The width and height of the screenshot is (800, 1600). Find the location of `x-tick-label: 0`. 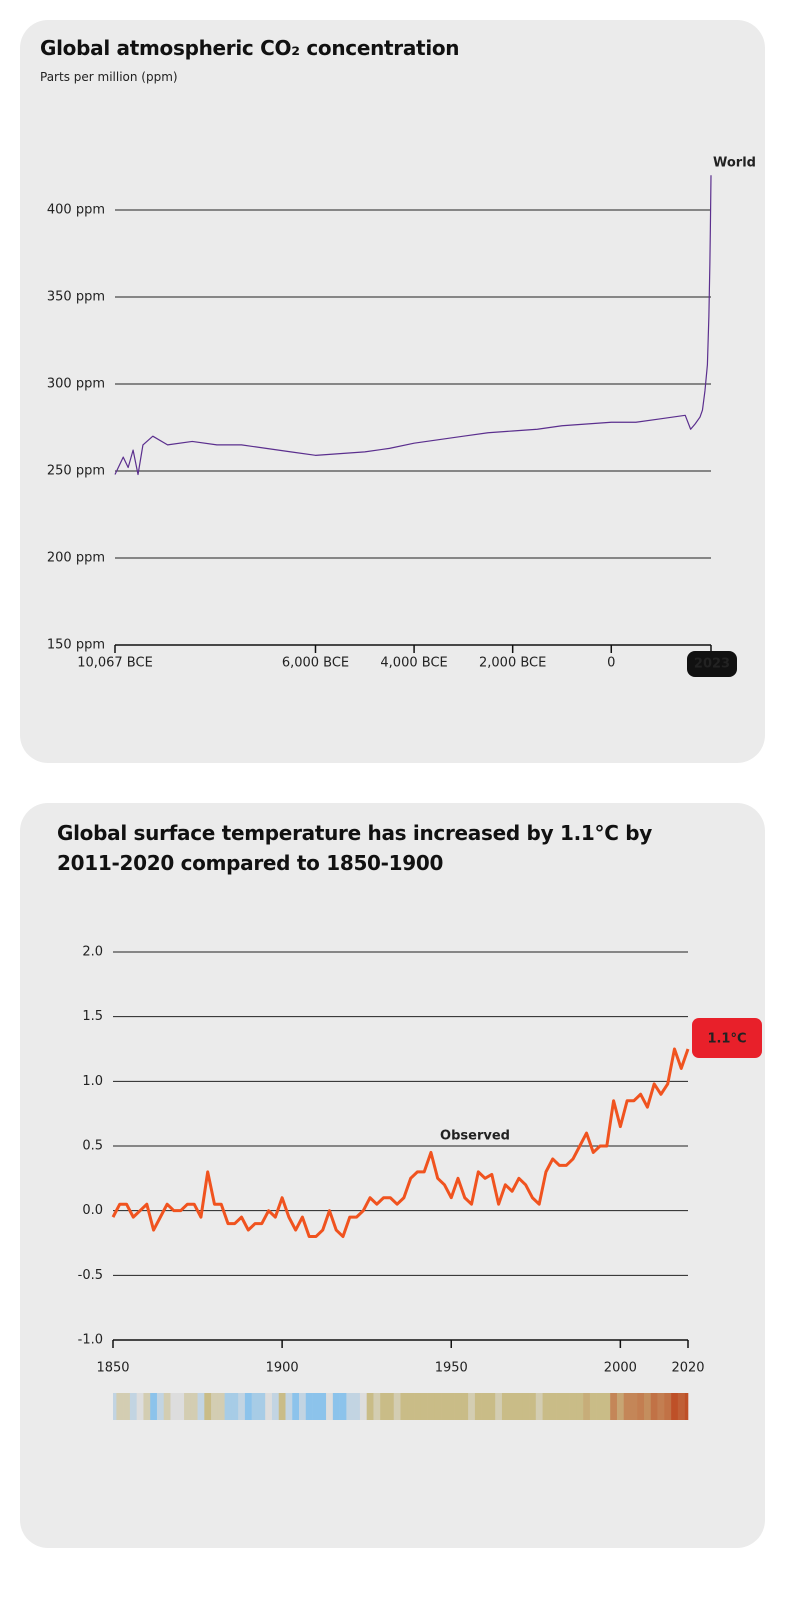

x-tick-label: 0 is located at coordinates (611, 663).